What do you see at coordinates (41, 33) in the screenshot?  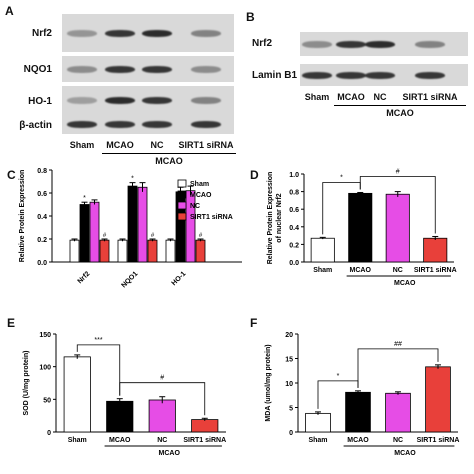 I see `blot-label-nrf2: Nrf2` at bounding box center [41, 33].